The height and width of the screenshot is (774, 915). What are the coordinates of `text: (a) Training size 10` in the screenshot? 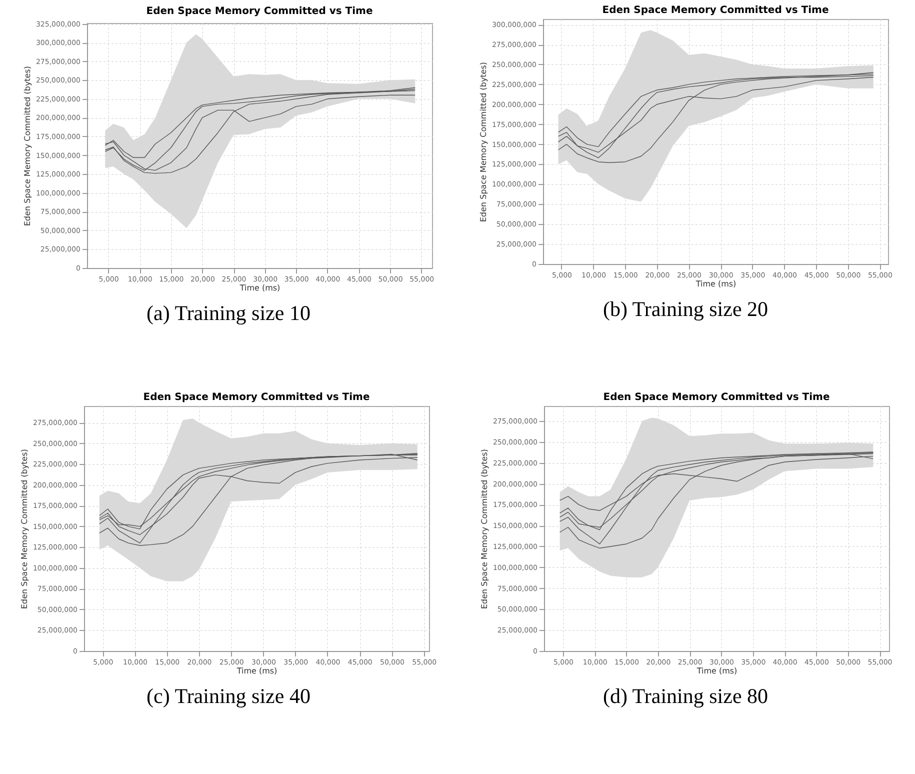 It's located at (228, 313).